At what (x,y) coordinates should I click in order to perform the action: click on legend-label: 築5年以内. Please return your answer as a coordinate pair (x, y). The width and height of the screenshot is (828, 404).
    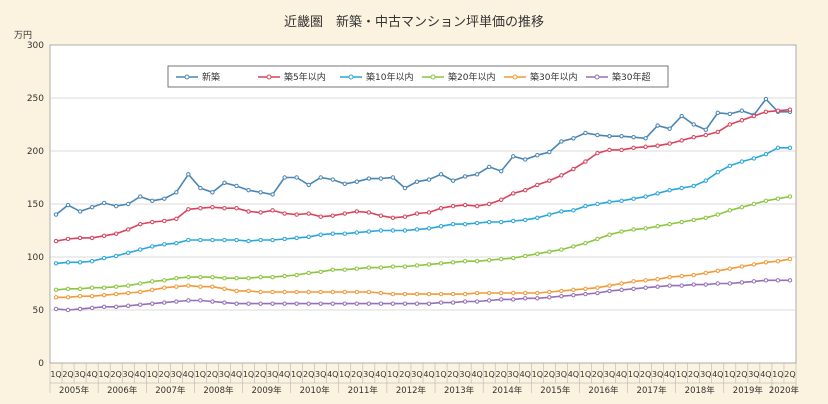
    Looking at the image, I should click on (305, 77).